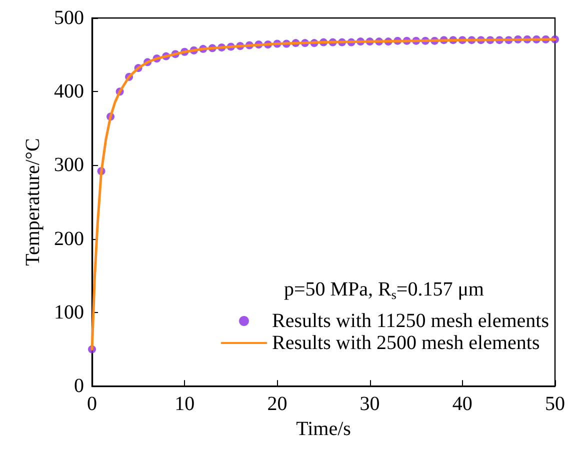 The width and height of the screenshot is (576, 452). I want to click on x-tick-label: 50, so click(555, 404).